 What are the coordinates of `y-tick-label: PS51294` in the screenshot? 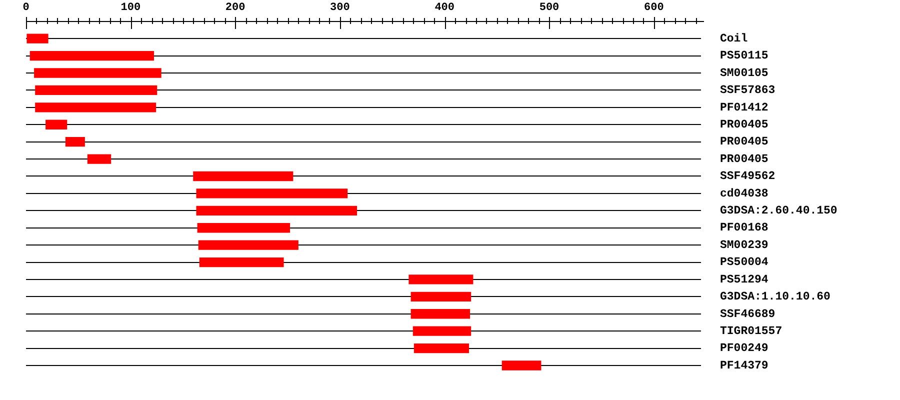 It's located at (744, 279).